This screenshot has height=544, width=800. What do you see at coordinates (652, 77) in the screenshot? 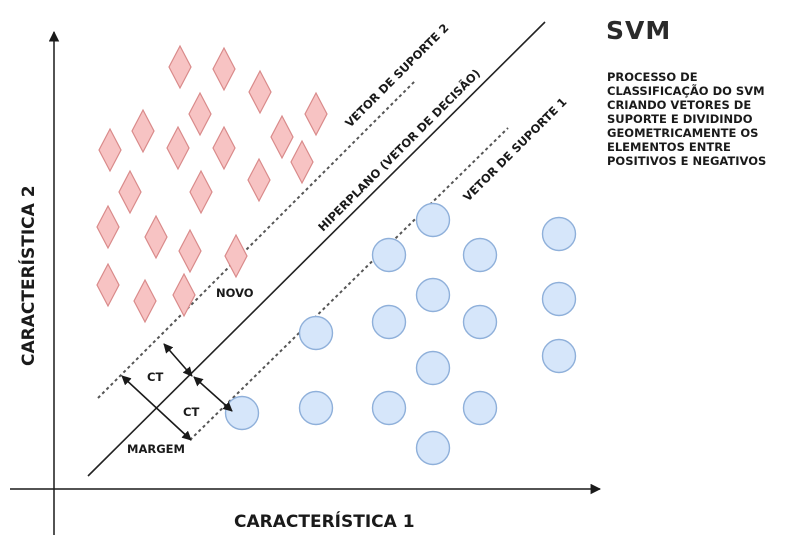
I see `description-line: PROCESSO DE` at bounding box center [652, 77].